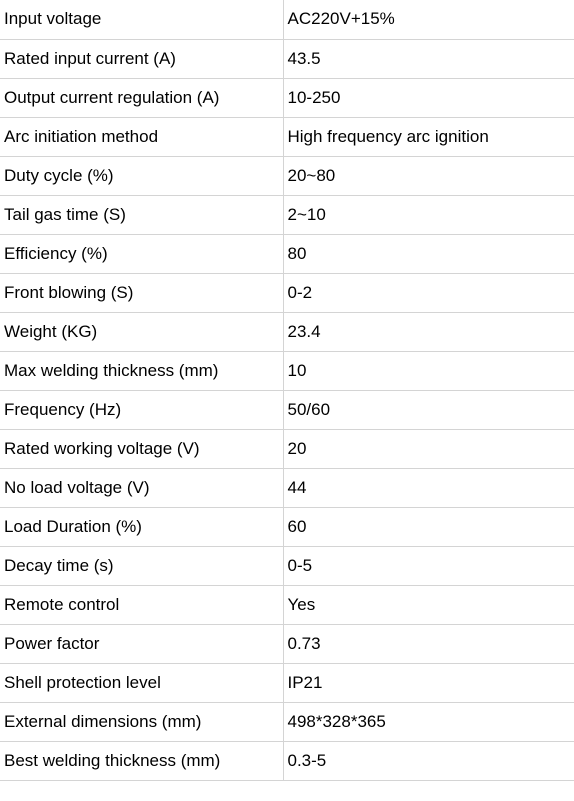 This screenshot has width=574, height=801. What do you see at coordinates (428, 760) in the screenshot?
I see `spec-value: 0.3-5` at bounding box center [428, 760].